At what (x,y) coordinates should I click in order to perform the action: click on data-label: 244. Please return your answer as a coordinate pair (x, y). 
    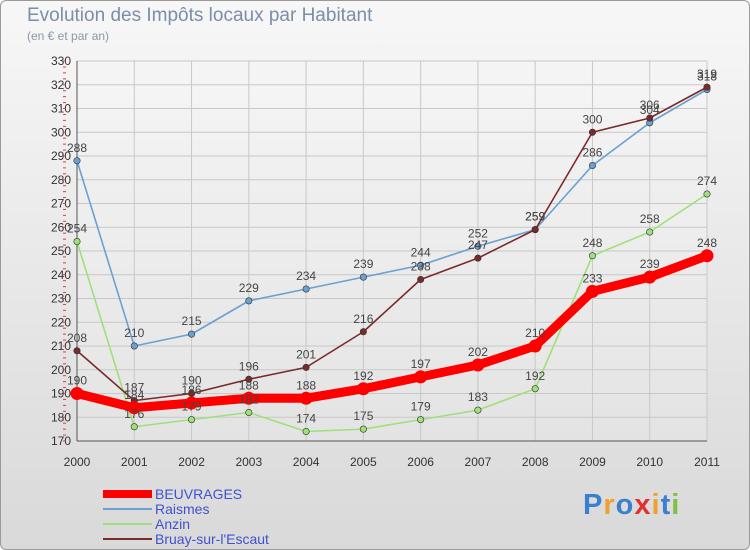
    Looking at the image, I should click on (421, 252).